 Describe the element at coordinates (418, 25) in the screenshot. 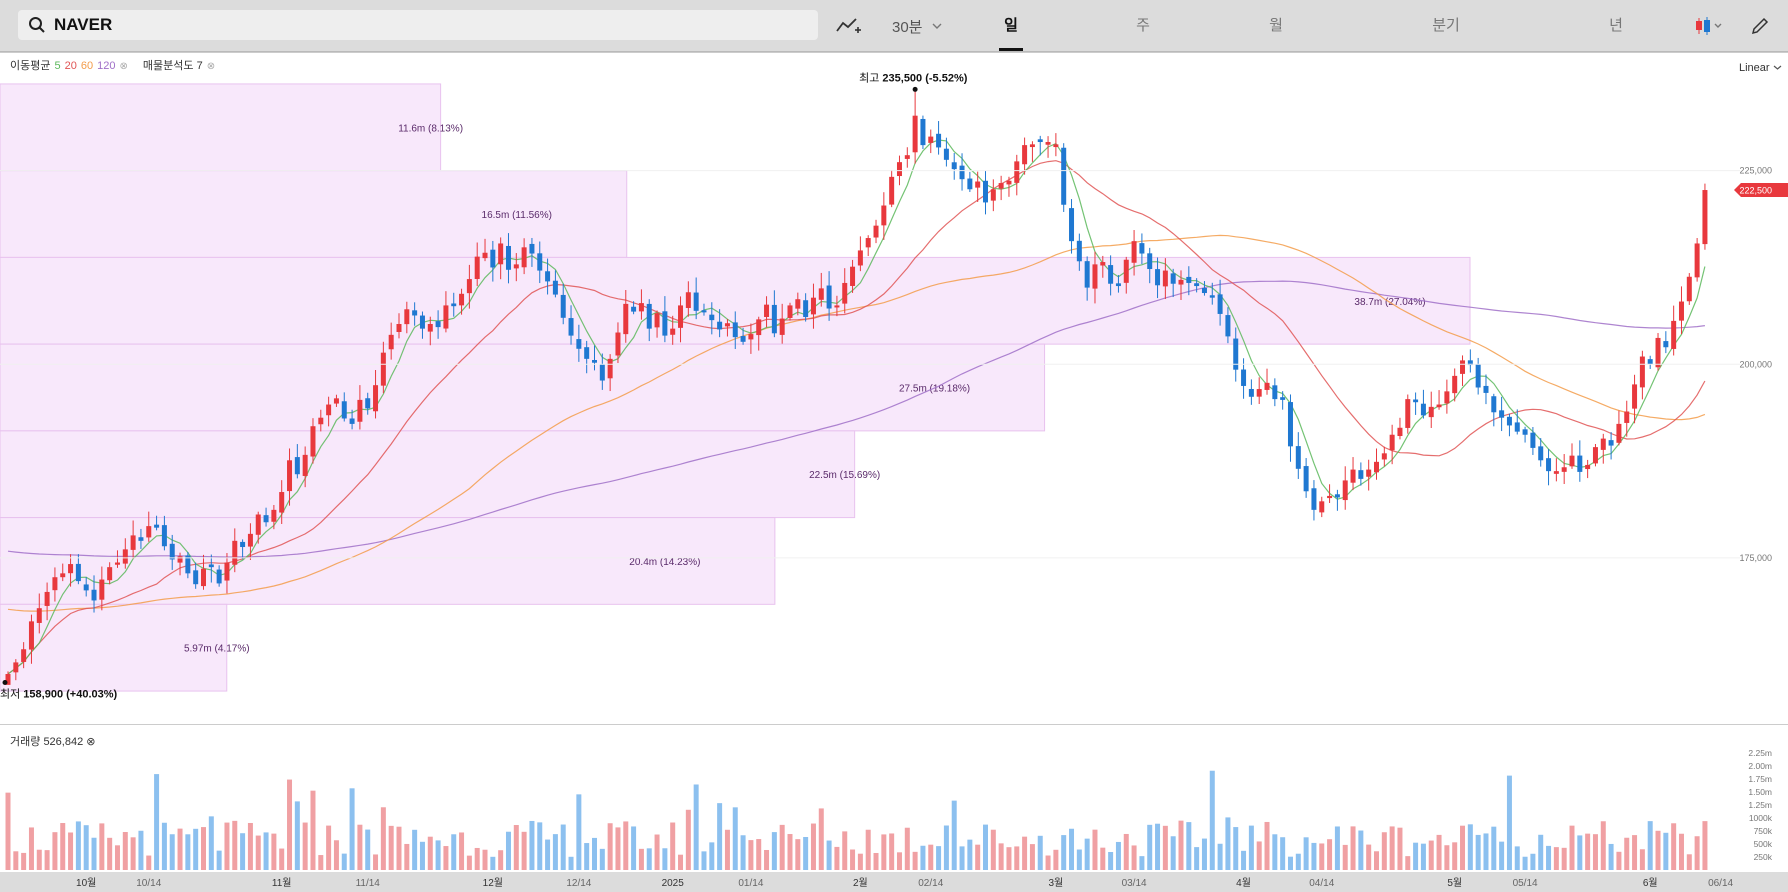

I see `symbol-search: NAVER` at that location.